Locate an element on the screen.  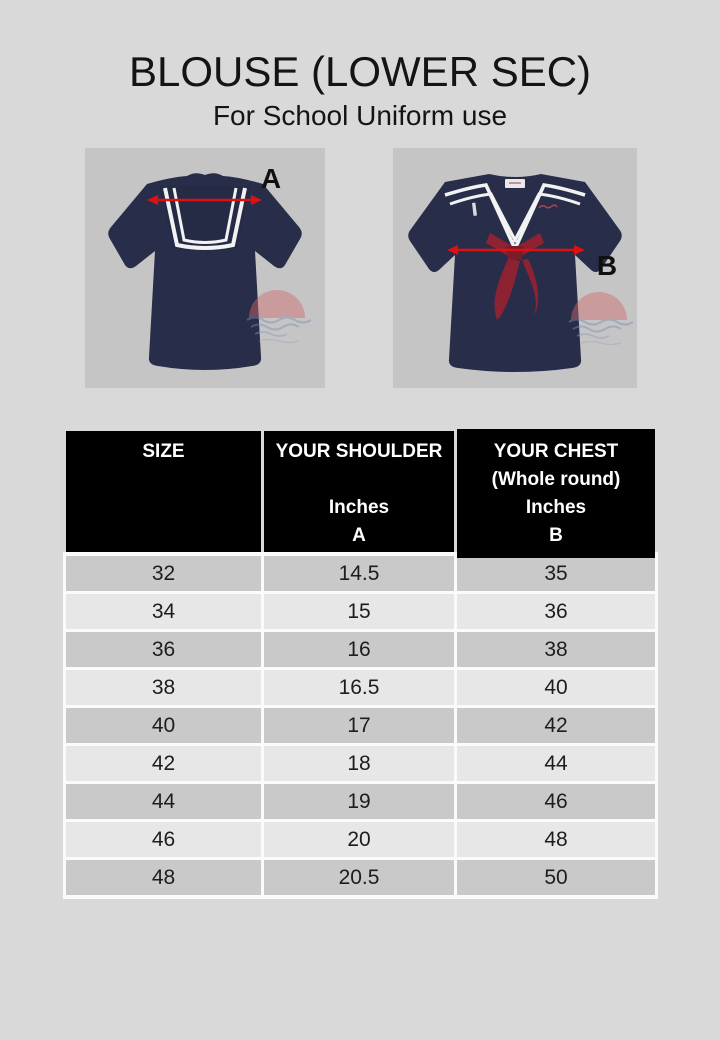
shoulder-cell: 15 is located at coordinates (359, 611).